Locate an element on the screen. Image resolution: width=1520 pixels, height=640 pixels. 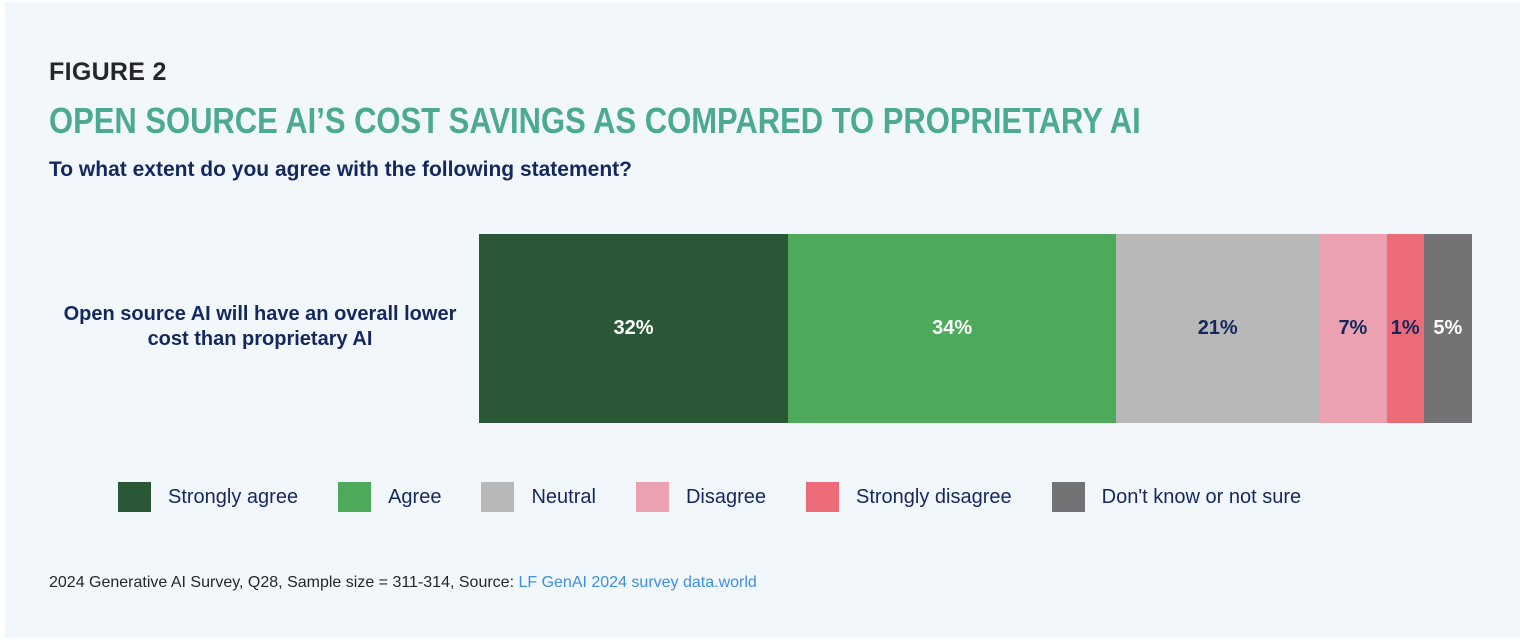
bar-segment-disagree: 7% is located at coordinates (1353, 328).